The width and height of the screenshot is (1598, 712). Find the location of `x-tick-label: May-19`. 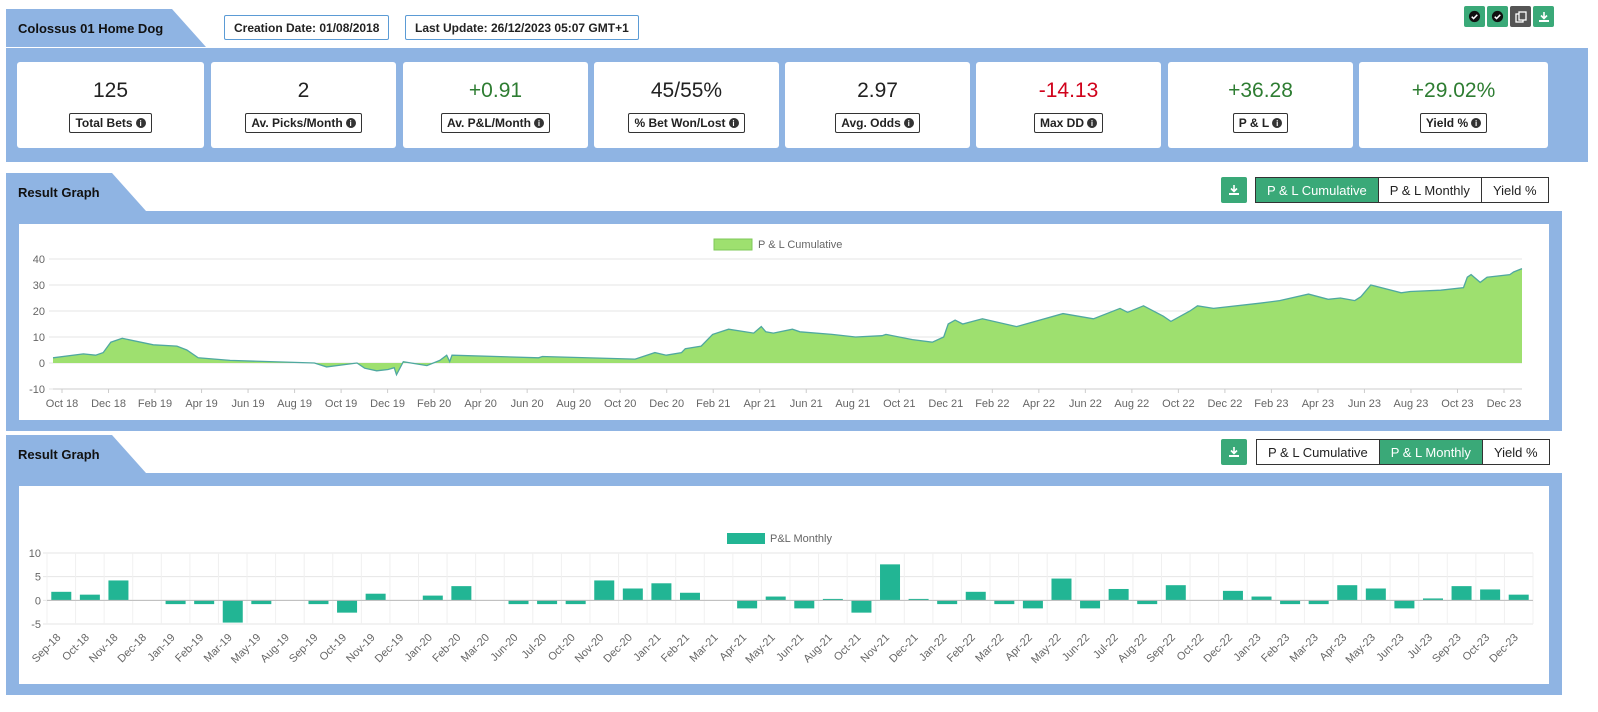

x-tick-label: May-19 is located at coordinates (246, 649).